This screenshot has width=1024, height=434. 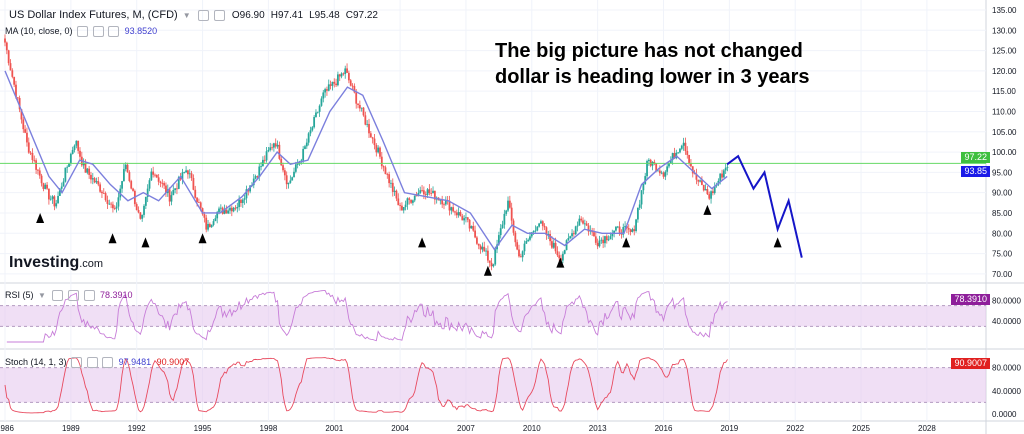 I want to click on x-tick-label: 2022, so click(x=795, y=428).